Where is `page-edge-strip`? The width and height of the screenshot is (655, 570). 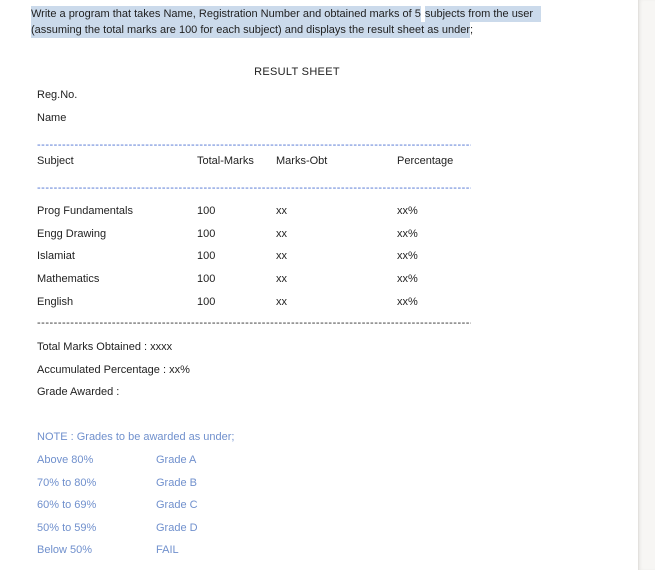 page-edge-strip is located at coordinates (646, 285).